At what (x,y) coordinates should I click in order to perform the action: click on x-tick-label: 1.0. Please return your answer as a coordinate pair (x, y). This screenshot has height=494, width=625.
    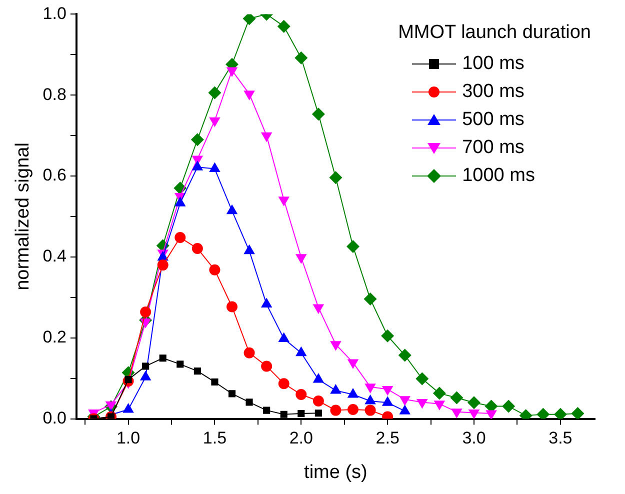
    Looking at the image, I should click on (128, 438).